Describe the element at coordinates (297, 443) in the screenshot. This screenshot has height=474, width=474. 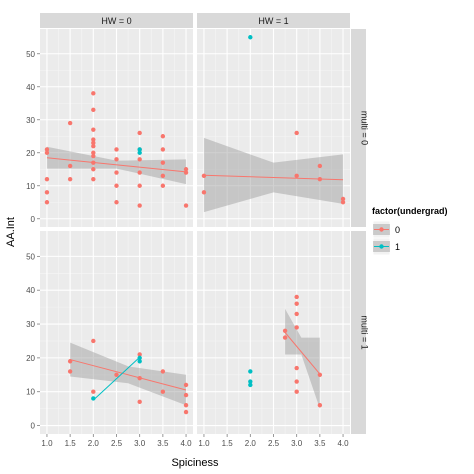
I see `x-tick-label: 3.0` at that location.